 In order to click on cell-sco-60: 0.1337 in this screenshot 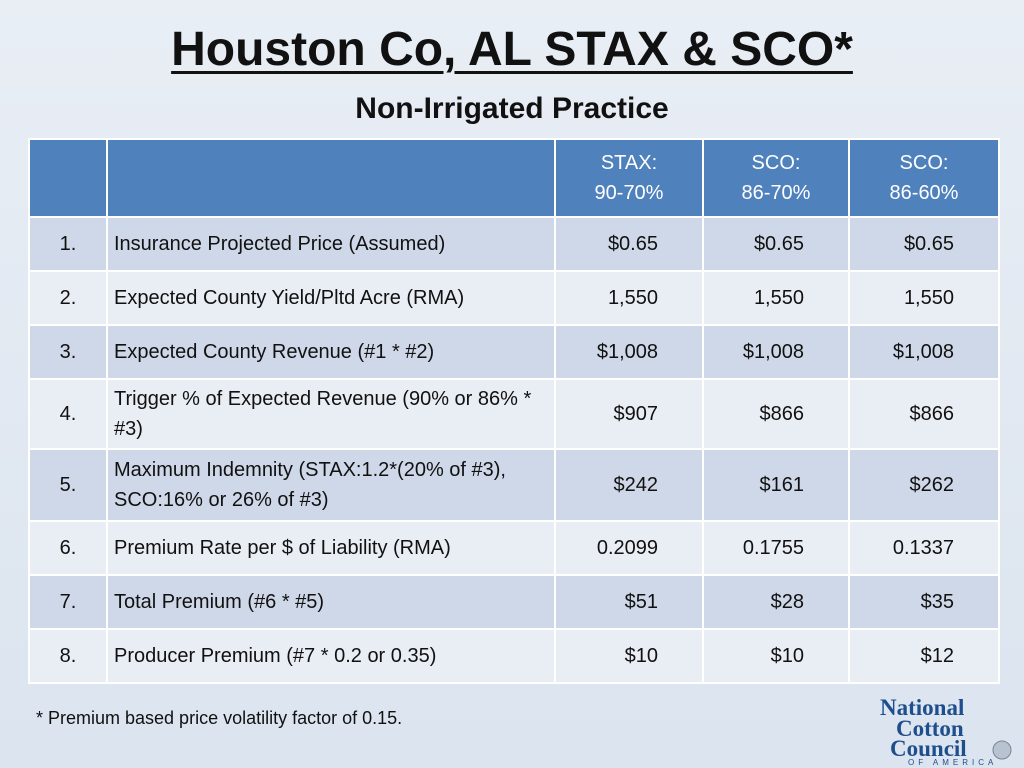, I will do `click(924, 548)`.